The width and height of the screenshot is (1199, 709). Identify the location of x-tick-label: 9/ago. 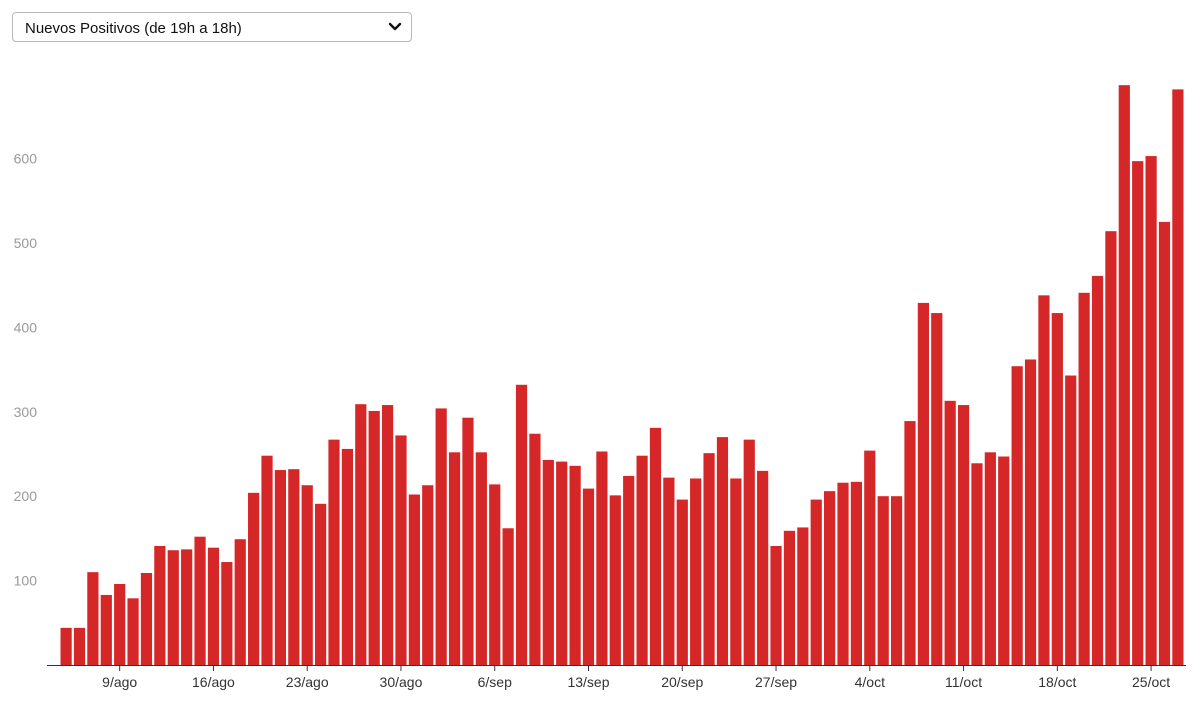
(119, 682).